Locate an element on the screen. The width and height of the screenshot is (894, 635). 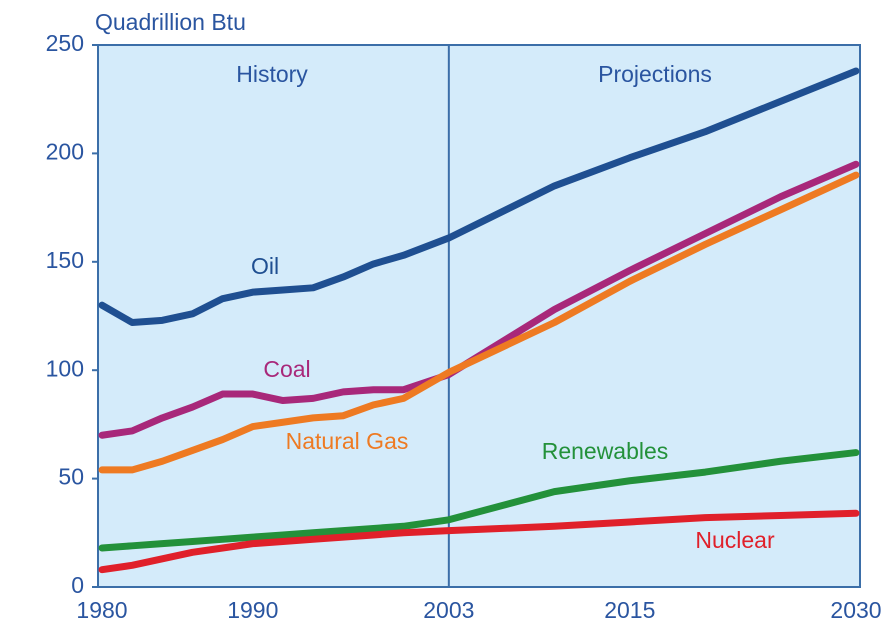
x-tick-label: 2015 is located at coordinates (629, 610).